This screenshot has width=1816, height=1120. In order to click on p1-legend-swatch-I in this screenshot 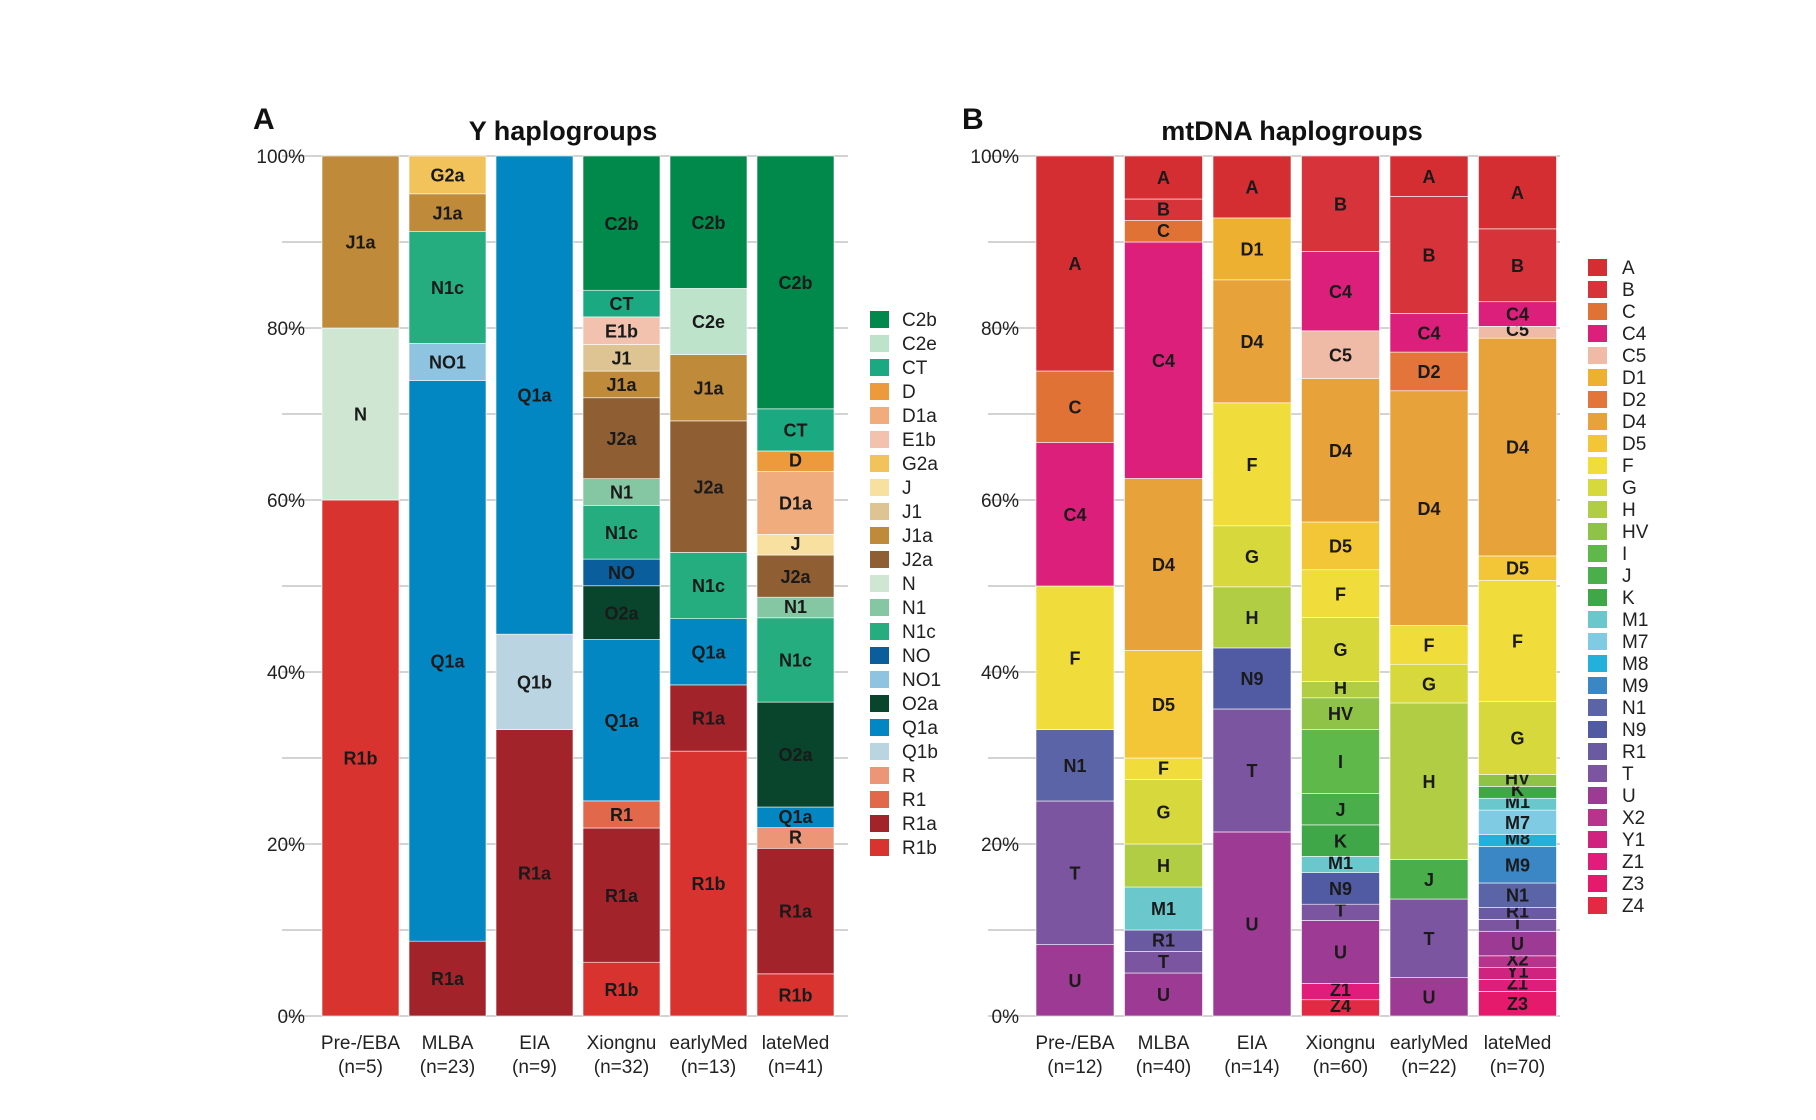, I will do `click(1597, 553)`.